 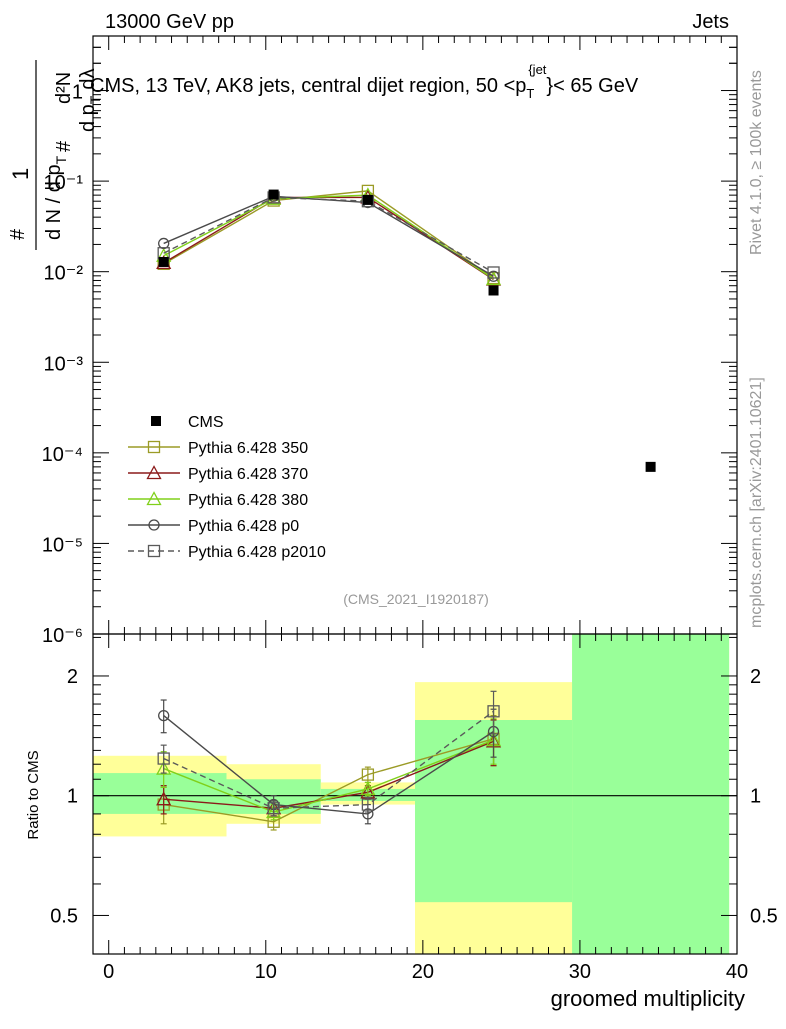 What do you see at coordinates (248, 500) in the screenshot?
I see `legend-label-p380: Pythia 6.428 380` at bounding box center [248, 500].